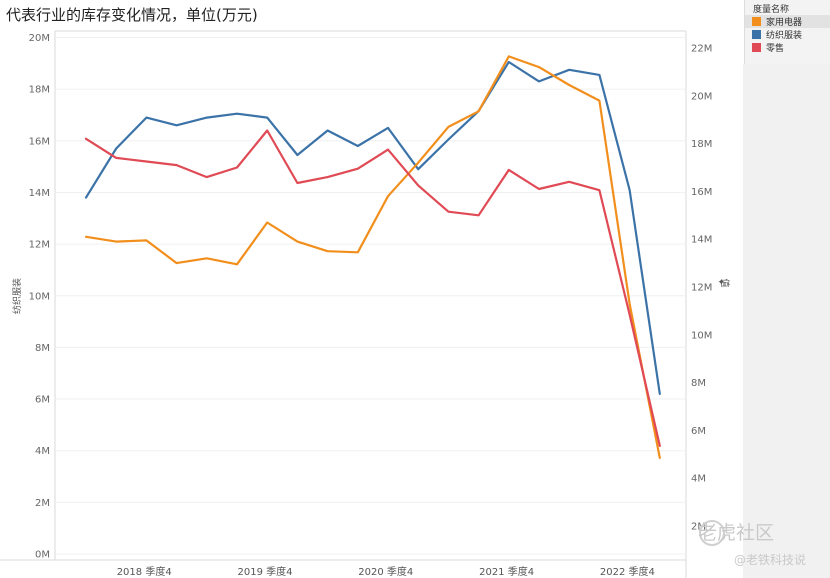 The width and height of the screenshot is (830, 578). What do you see at coordinates (39, 141) in the screenshot?
I see `left-tick-label: 16M` at bounding box center [39, 141].